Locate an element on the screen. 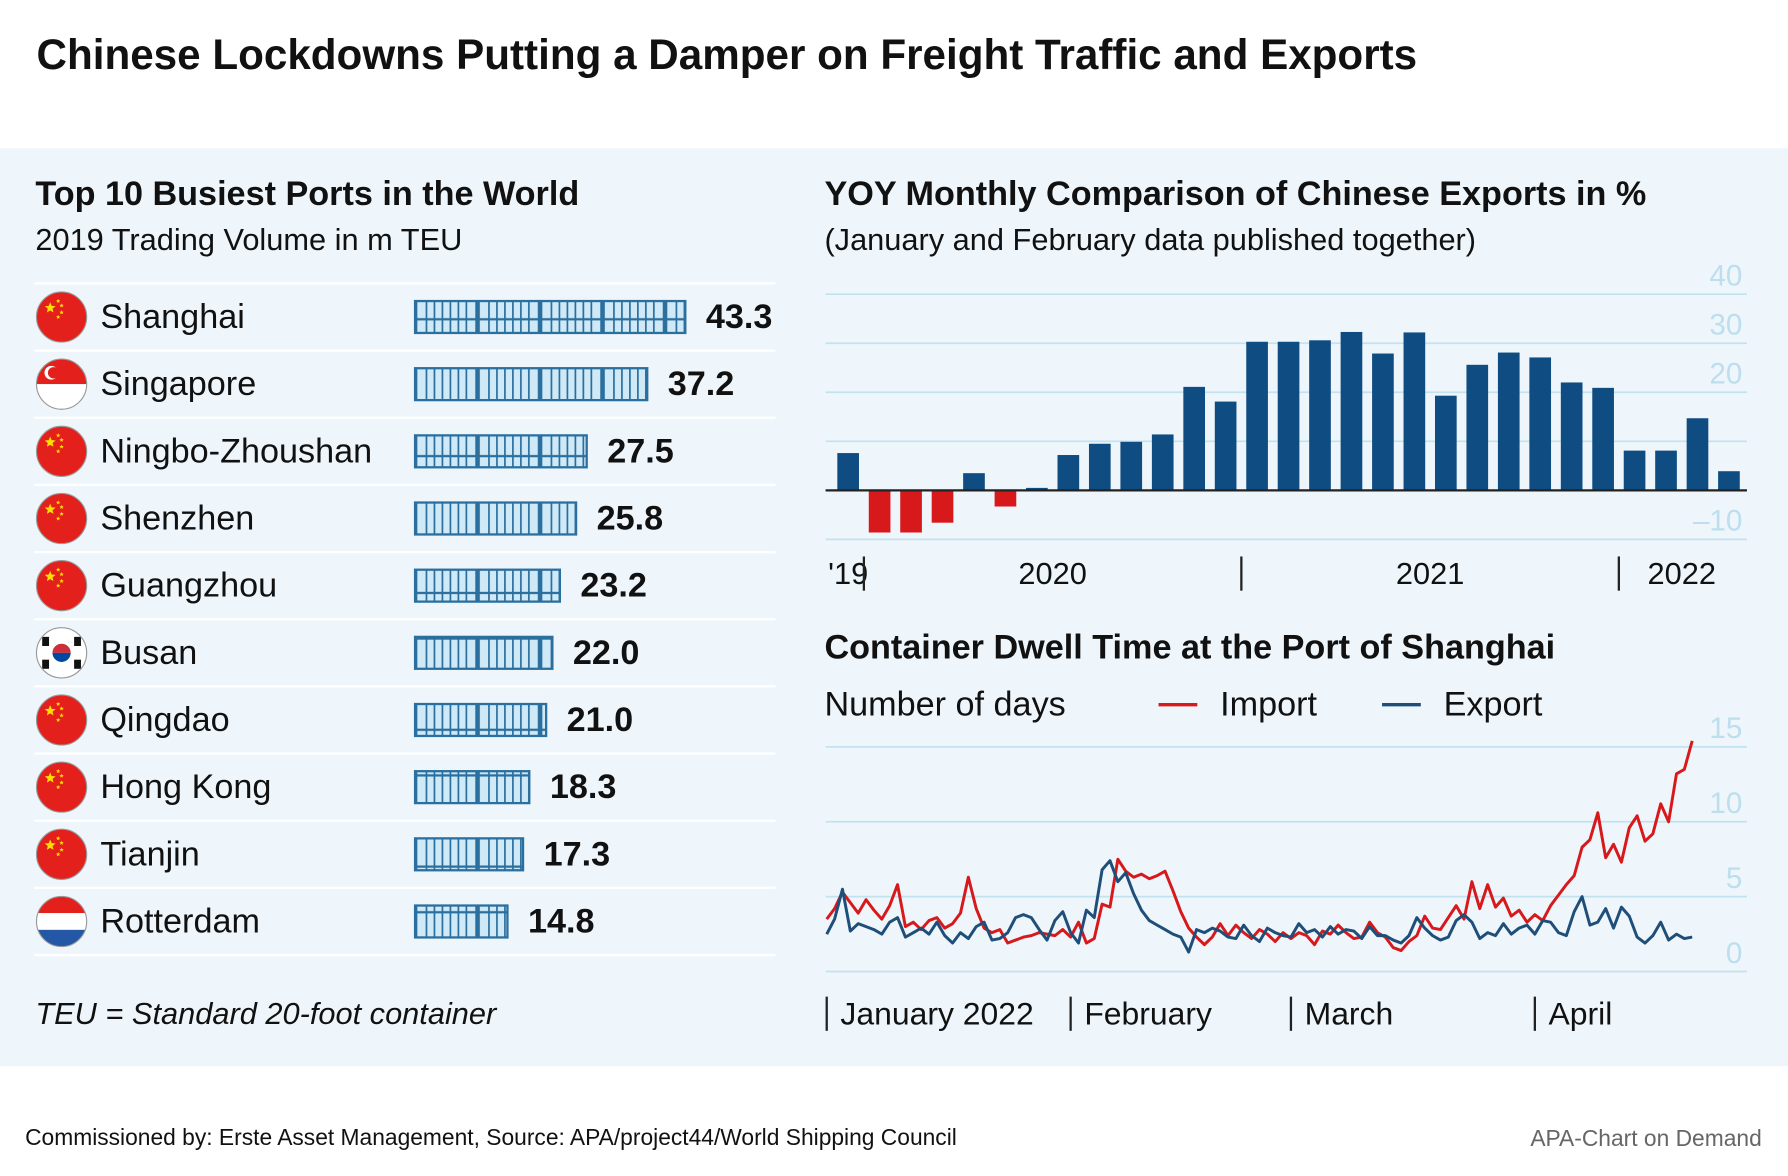 This screenshot has width=1788, height=1176. x-tick-label: 2022 is located at coordinates (1682, 573).